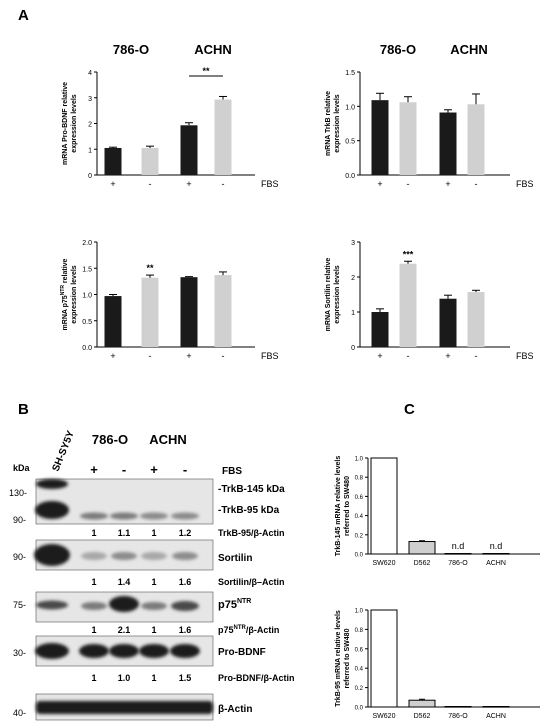  Describe the element at coordinates (469, 49) in the screenshot. I see `a-header-achn-right: ACHN` at that location.